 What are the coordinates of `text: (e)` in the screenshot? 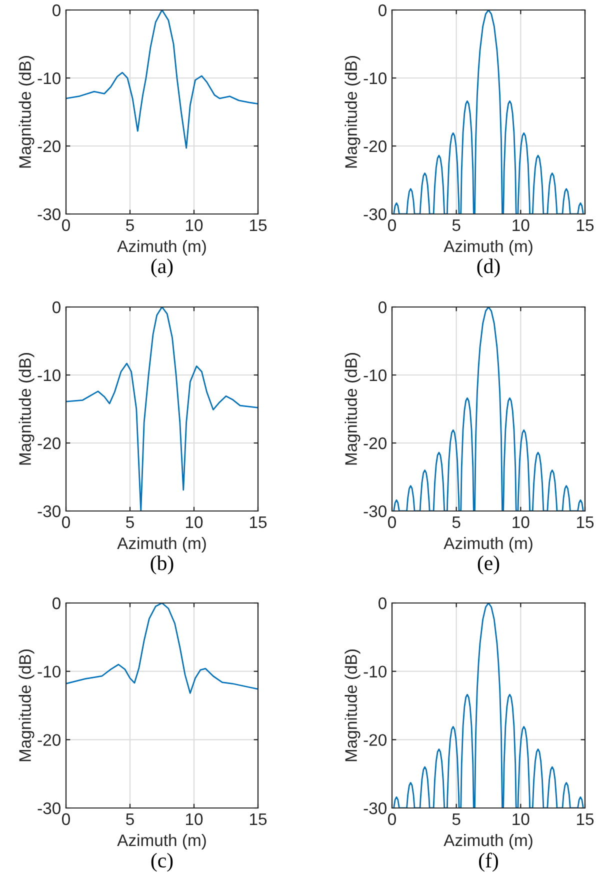 It's located at (489, 565).